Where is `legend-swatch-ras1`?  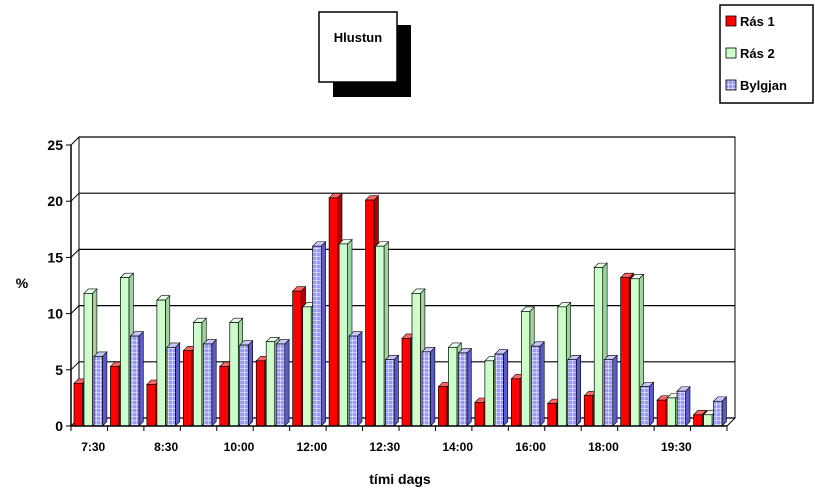
legend-swatch-ras1 is located at coordinates (731, 21).